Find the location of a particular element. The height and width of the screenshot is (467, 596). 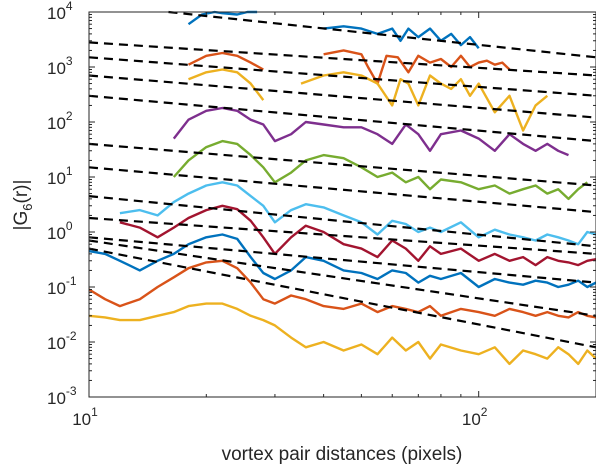

y-axis-label-rest: (r)| is located at coordinates (21, 192).